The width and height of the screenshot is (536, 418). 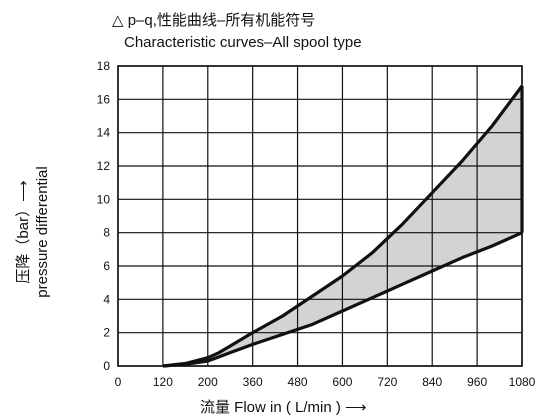 I want to click on y-tick-label: 16, so click(x=104, y=99).